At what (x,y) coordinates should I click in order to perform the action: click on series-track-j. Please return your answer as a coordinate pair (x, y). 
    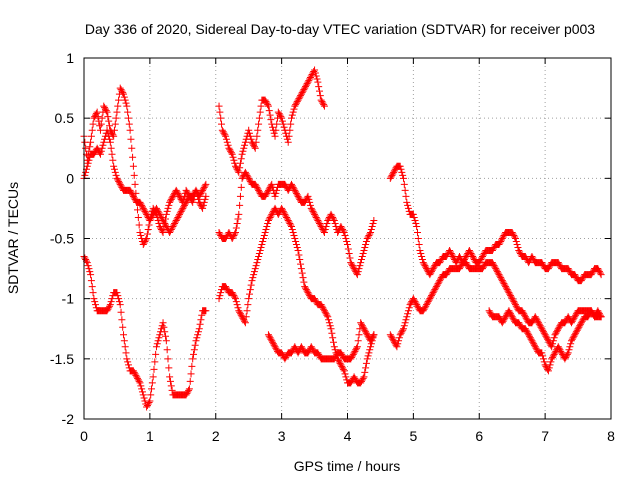
    Looking at the image, I should click on (545, 341).